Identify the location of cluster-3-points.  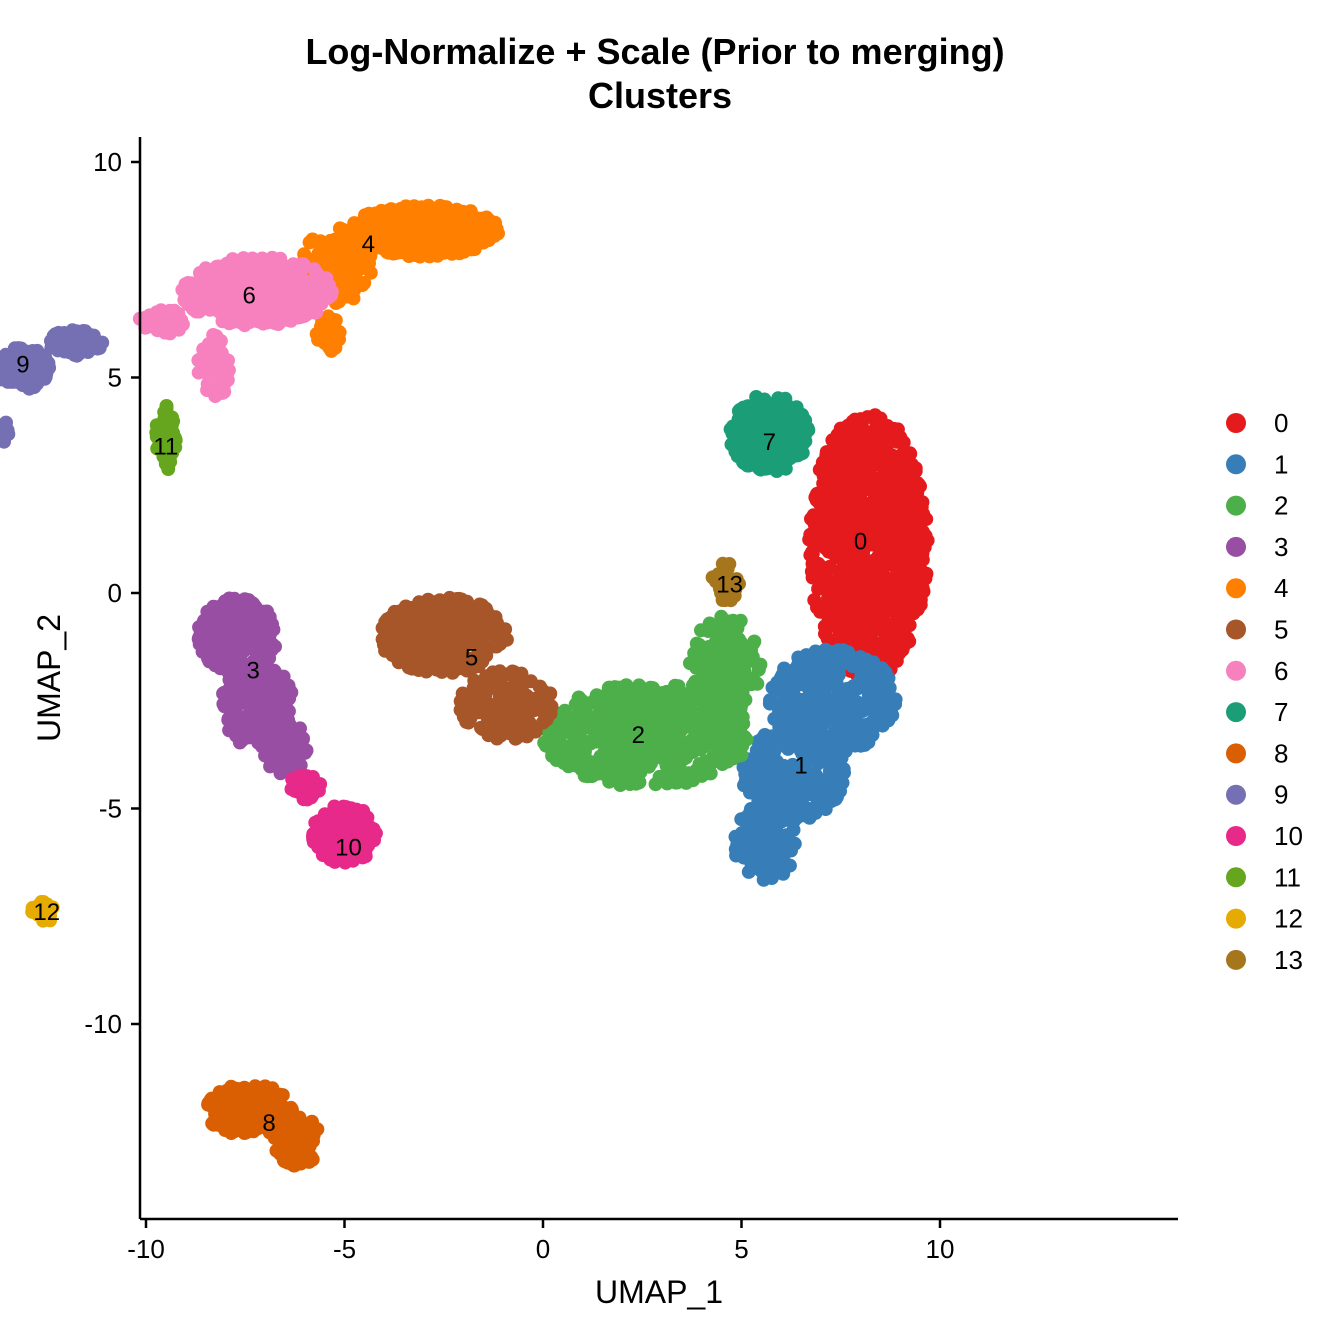
(252, 686).